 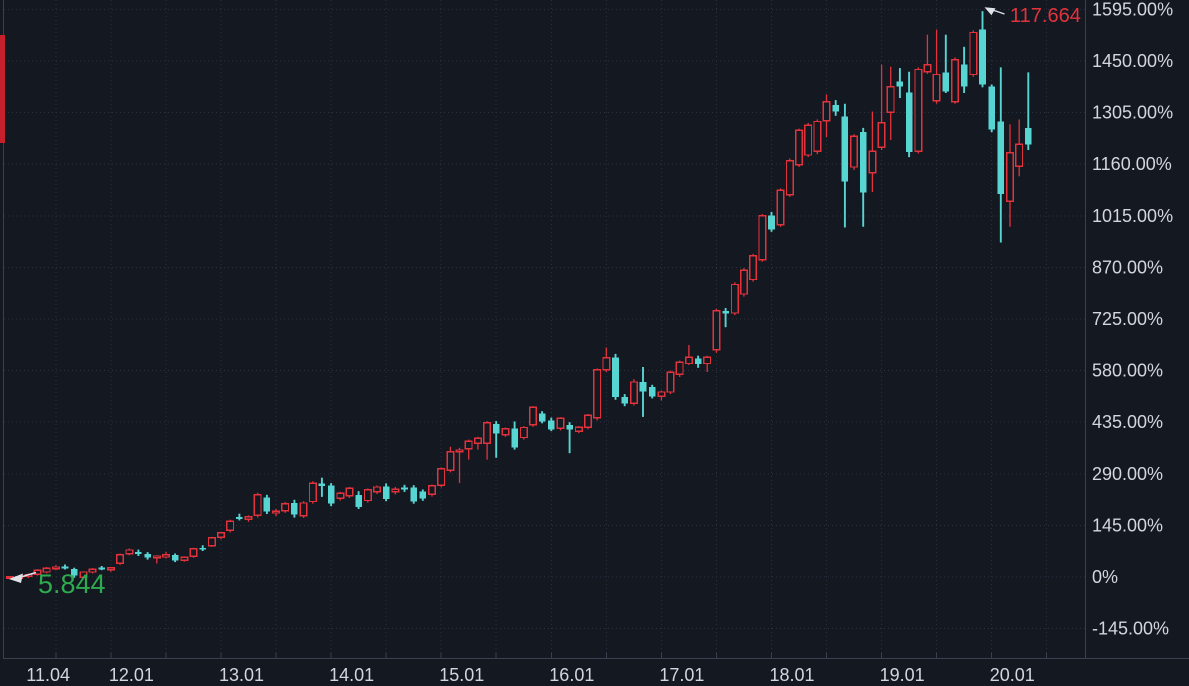 What do you see at coordinates (48, 675) in the screenshot?
I see `x-axis-label: 11.04` at bounding box center [48, 675].